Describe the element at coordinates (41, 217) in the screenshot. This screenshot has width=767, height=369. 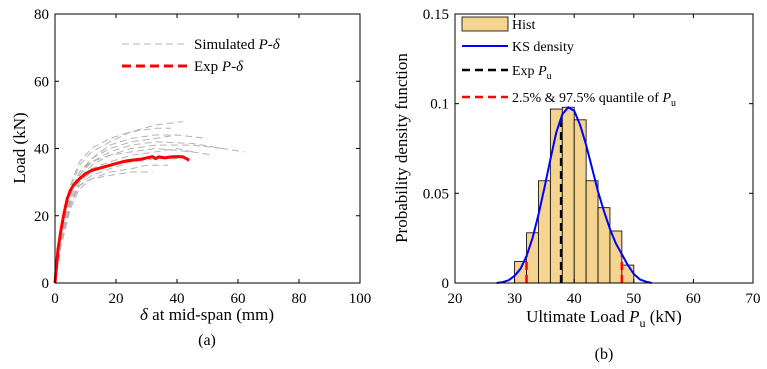
I see `y-tick-label: 20` at that location.